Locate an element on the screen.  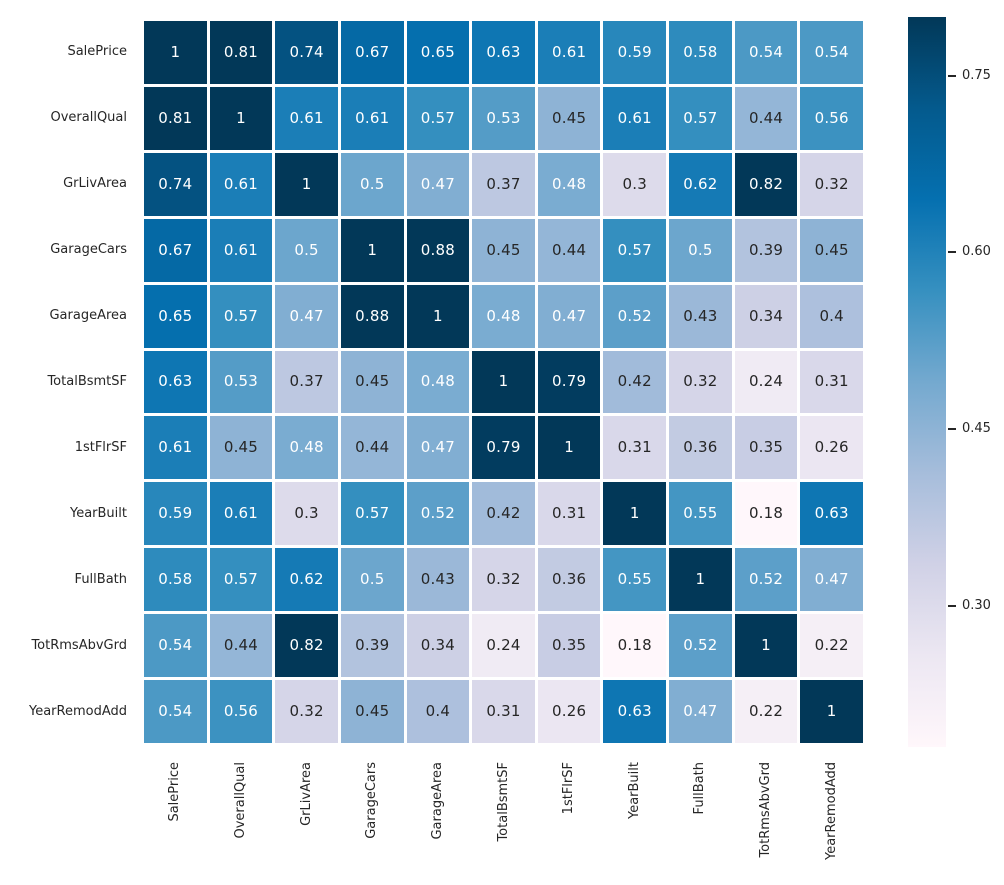
heatmap-cell-TotRmsAbvGrd-GrLivArea: 0.82 is located at coordinates (306, 646).